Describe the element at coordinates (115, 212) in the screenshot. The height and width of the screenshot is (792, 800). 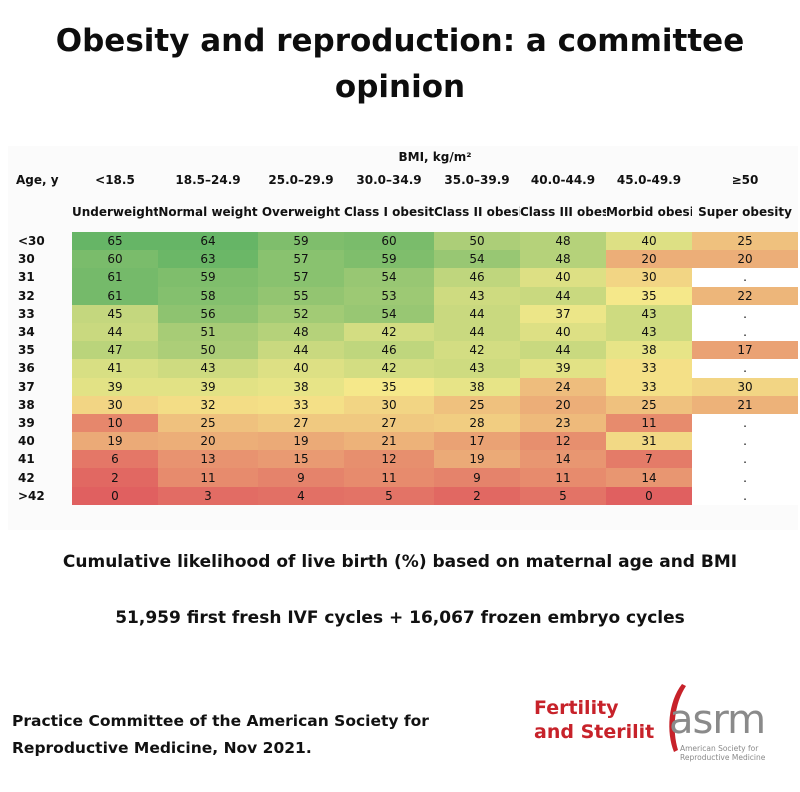
I see `column-category-label: Underweight` at that location.